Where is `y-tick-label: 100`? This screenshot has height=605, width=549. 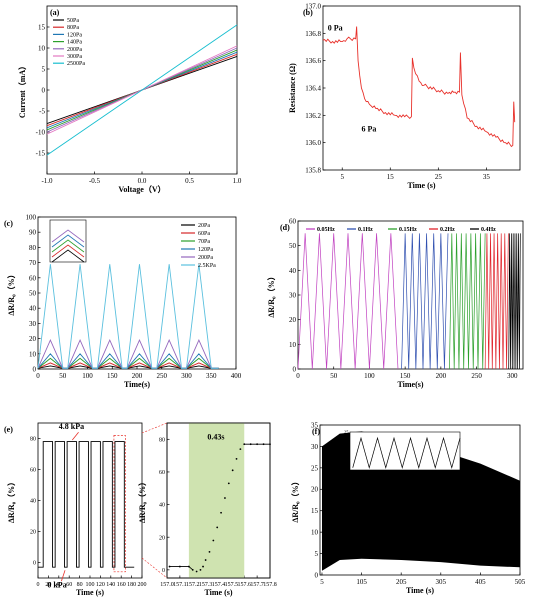
y-tick-label: 100 is located at coordinates (31, 217).